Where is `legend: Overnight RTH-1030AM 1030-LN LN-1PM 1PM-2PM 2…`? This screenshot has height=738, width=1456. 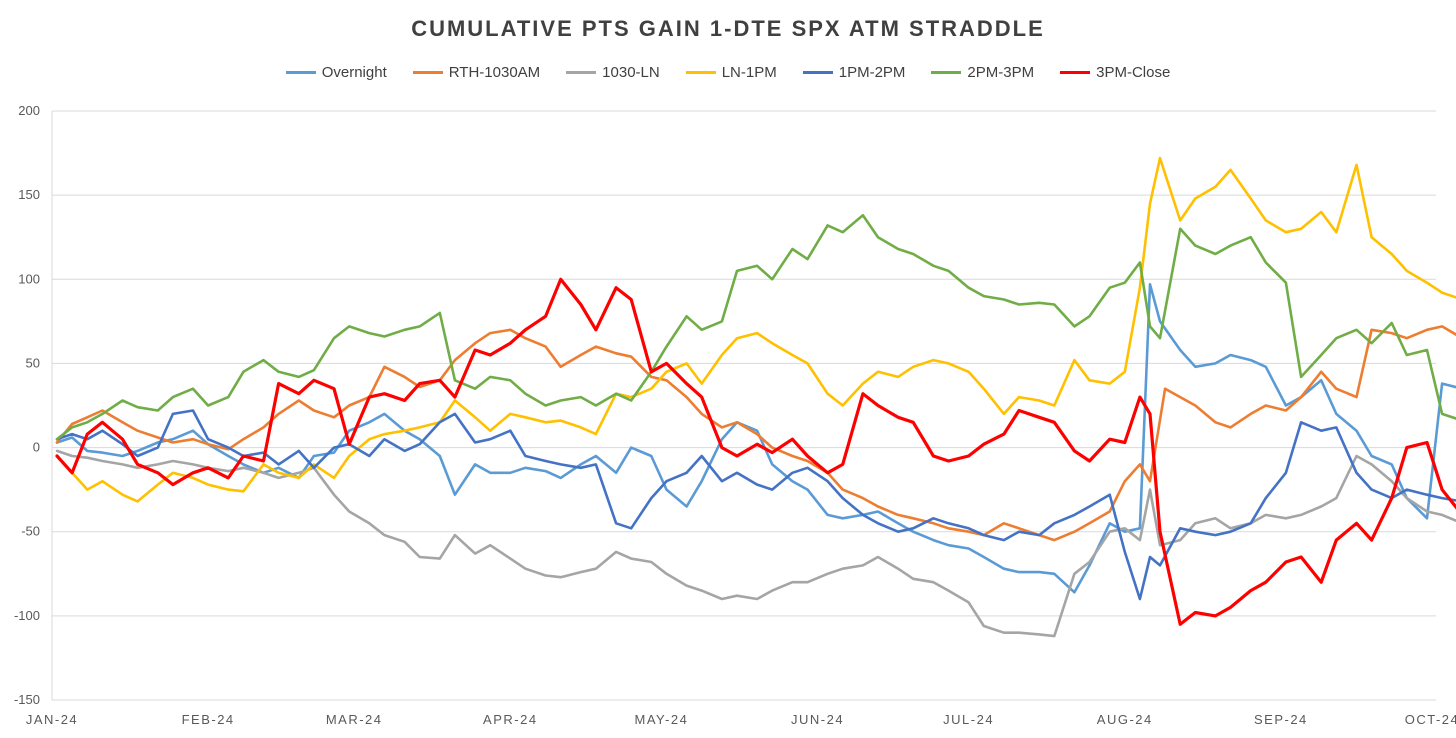
legend: Overnight RTH-1030AM 1030-LN LN-1PM 1PM-2PM 2… is located at coordinates (728, 72).